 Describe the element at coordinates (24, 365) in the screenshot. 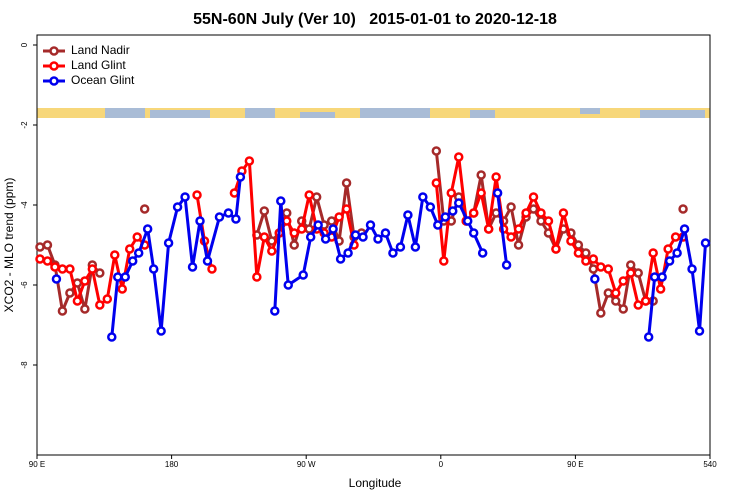

I see `y-tick-label: -8` at that location.